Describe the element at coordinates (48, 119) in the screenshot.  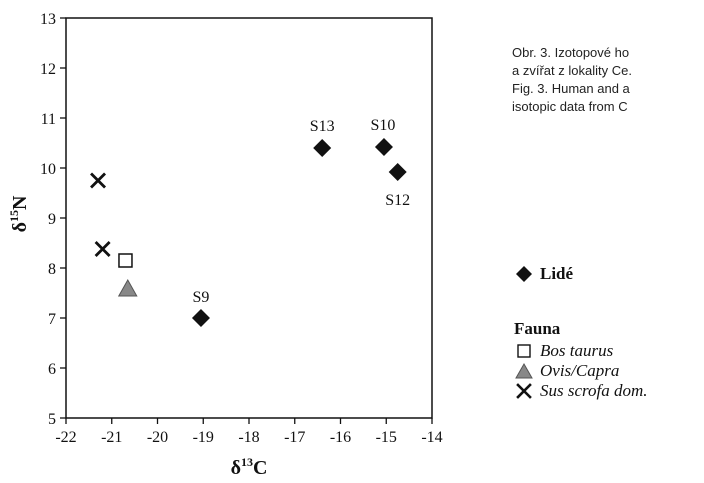
I see `y-tick-label: 11` at that location.